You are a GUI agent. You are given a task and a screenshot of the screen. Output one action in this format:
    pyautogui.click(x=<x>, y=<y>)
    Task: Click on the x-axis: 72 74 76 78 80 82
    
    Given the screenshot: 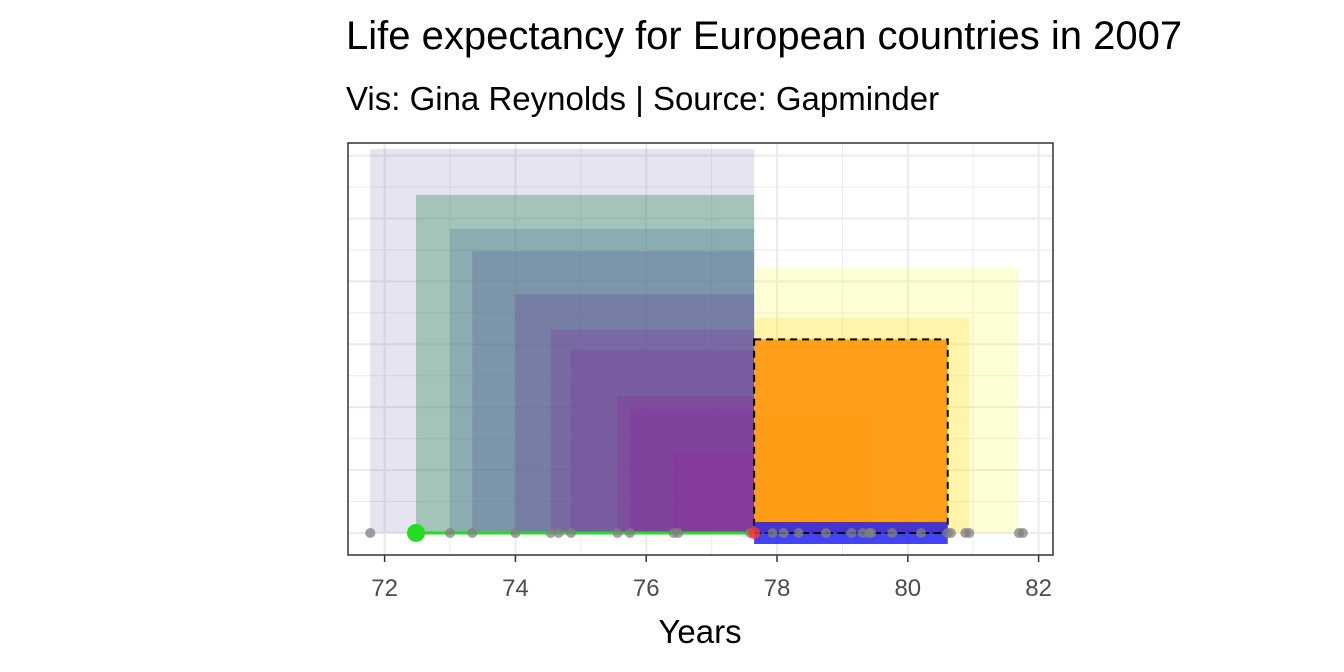 What is the action you would take?
    pyautogui.click(x=711, y=578)
    